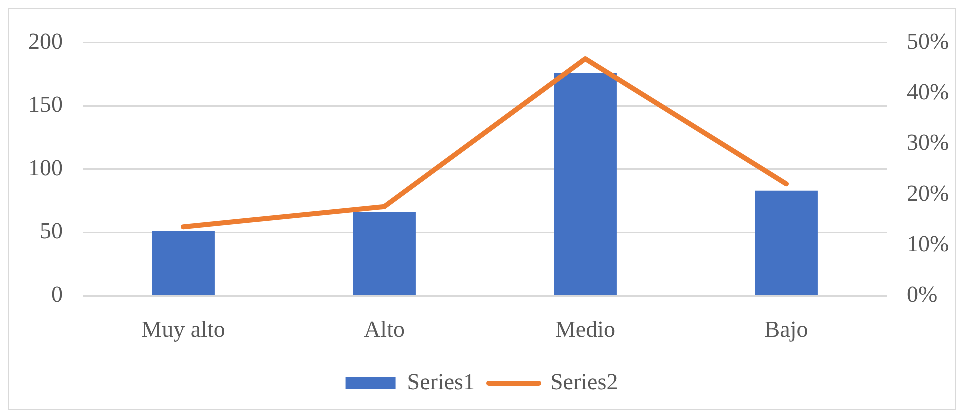  Describe the element at coordinates (585, 329) in the screenshot. I see `x-tick-label: Medio` at that location.